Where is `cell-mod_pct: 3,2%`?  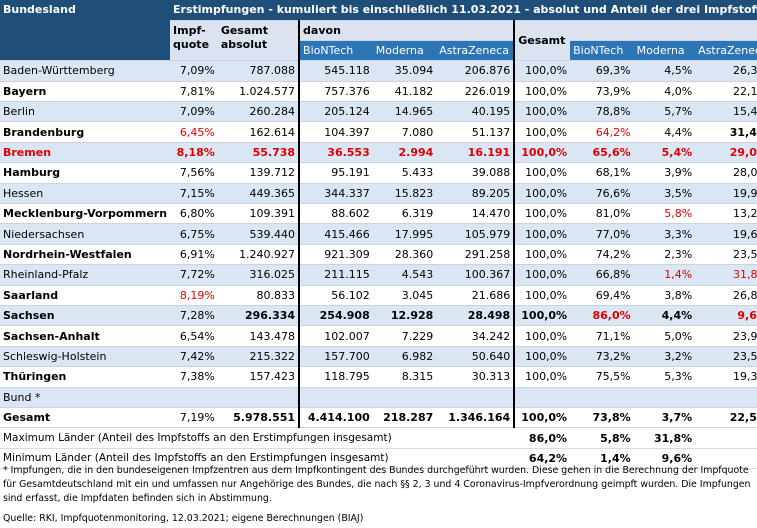 cell-mod_pct: 3,2% is located at coordinates (664, 357).